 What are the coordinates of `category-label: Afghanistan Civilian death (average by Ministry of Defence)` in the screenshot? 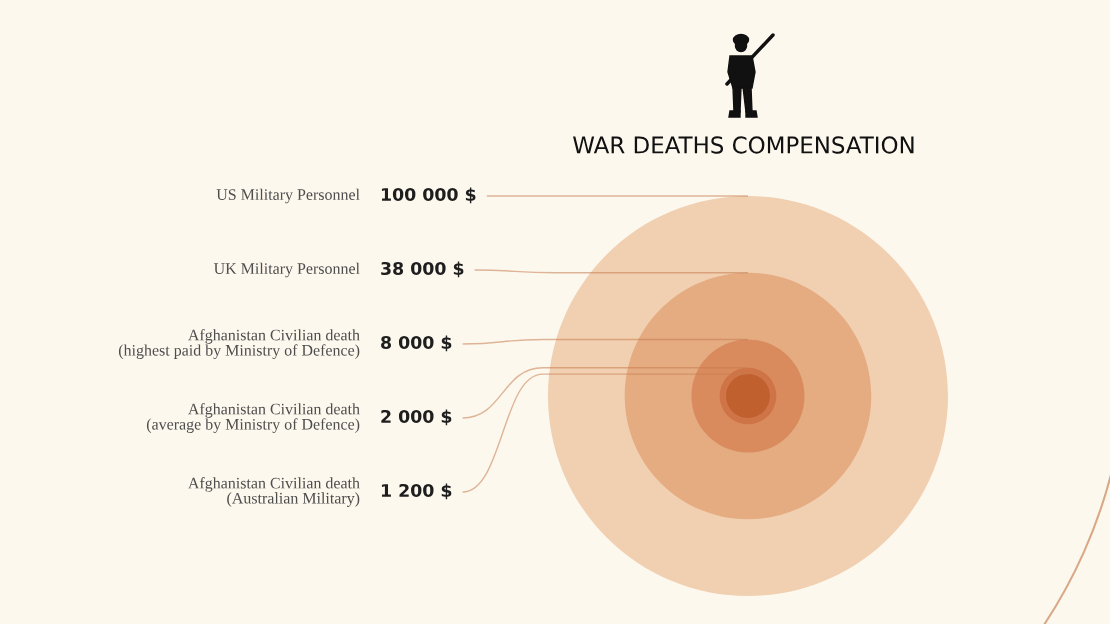 It's located at (253, 418).